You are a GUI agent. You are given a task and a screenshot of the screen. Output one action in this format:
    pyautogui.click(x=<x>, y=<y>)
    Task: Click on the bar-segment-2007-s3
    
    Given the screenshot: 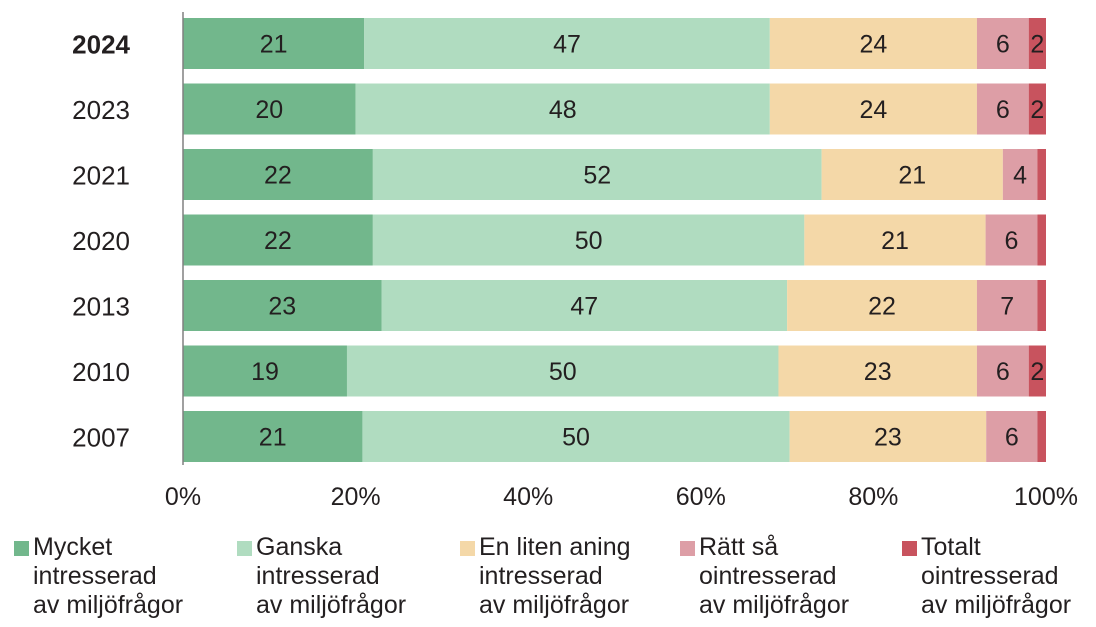 What is the action you would take?
    pyautogui.click(x=1012, y=436)
    